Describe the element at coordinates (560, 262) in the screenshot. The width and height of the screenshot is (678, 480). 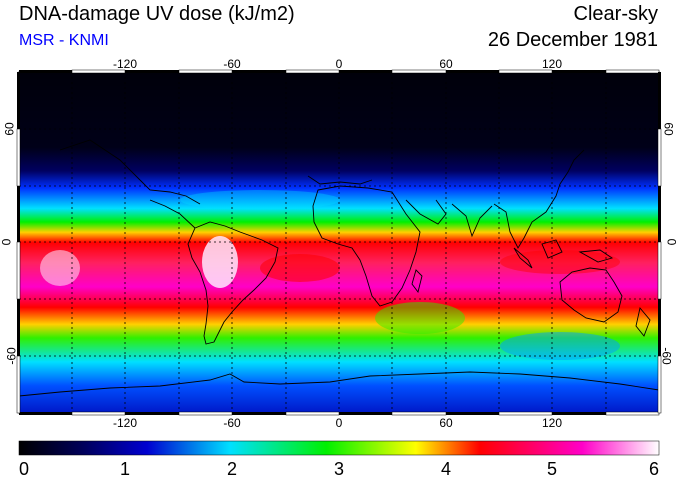
I see `indonesia-red-region` at that location.